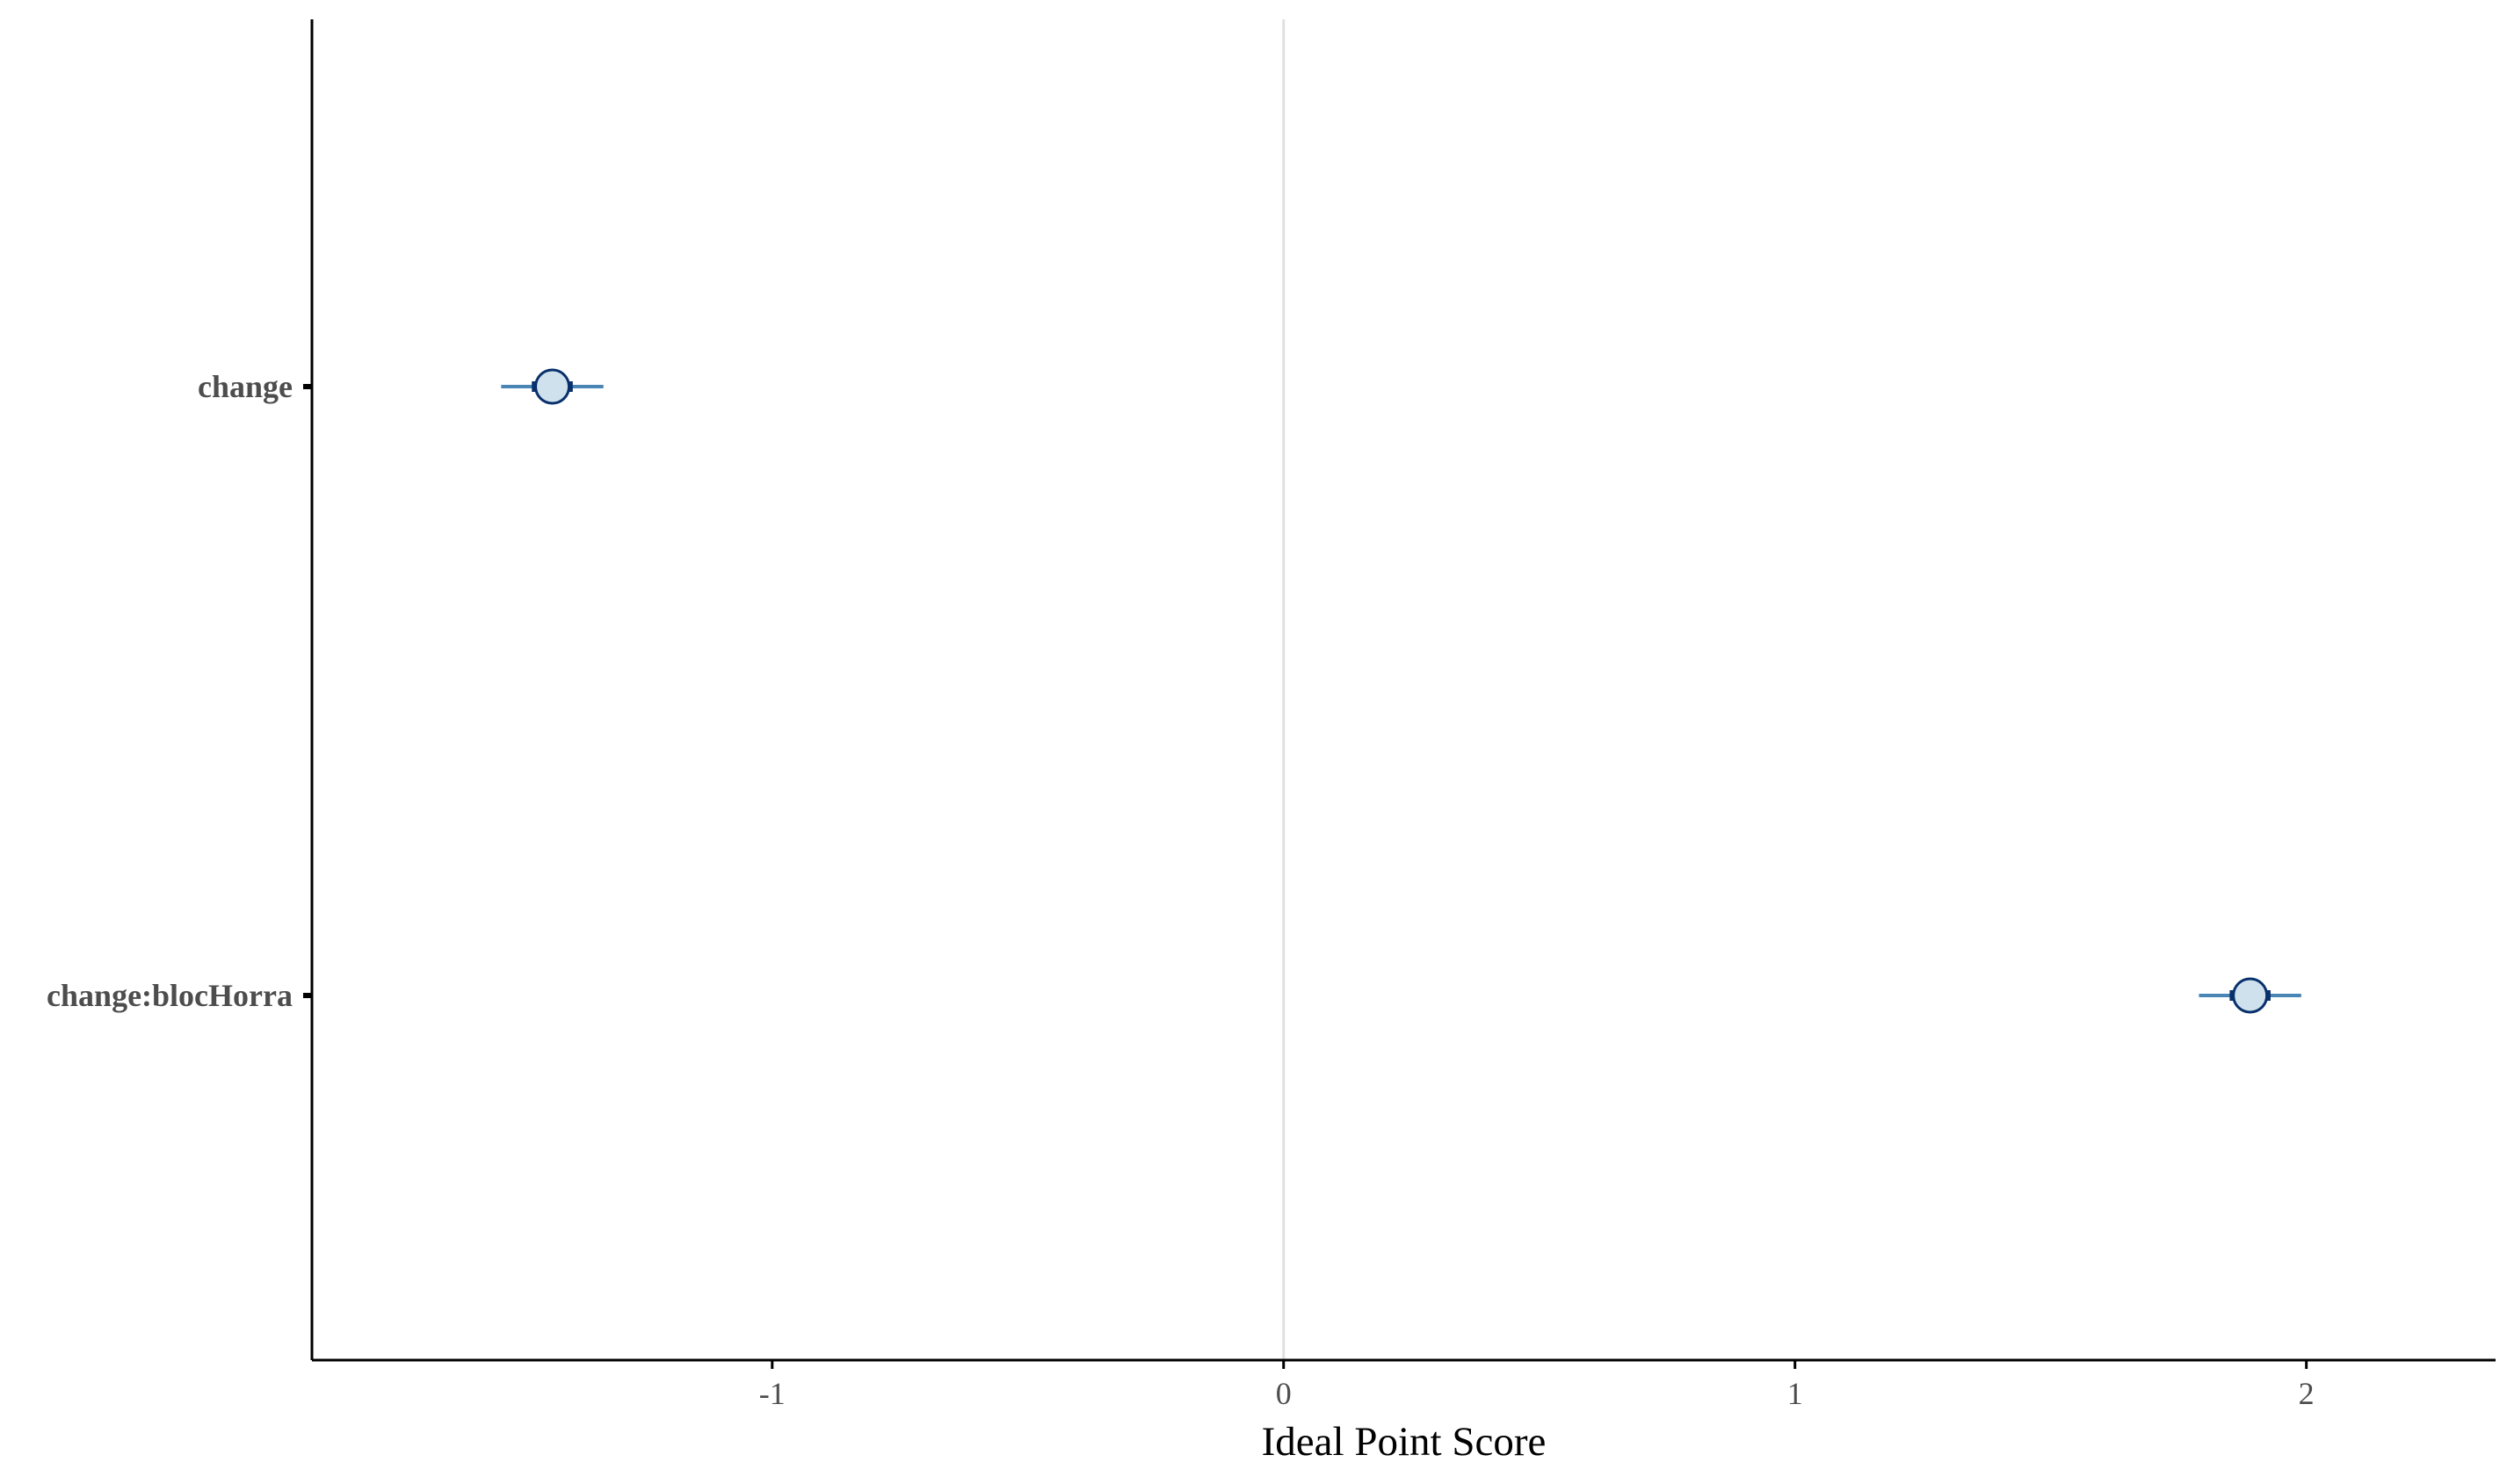 This screenshot has height=1484, width=2507. I want to click on y-tick-label: change, so click(245, 387).